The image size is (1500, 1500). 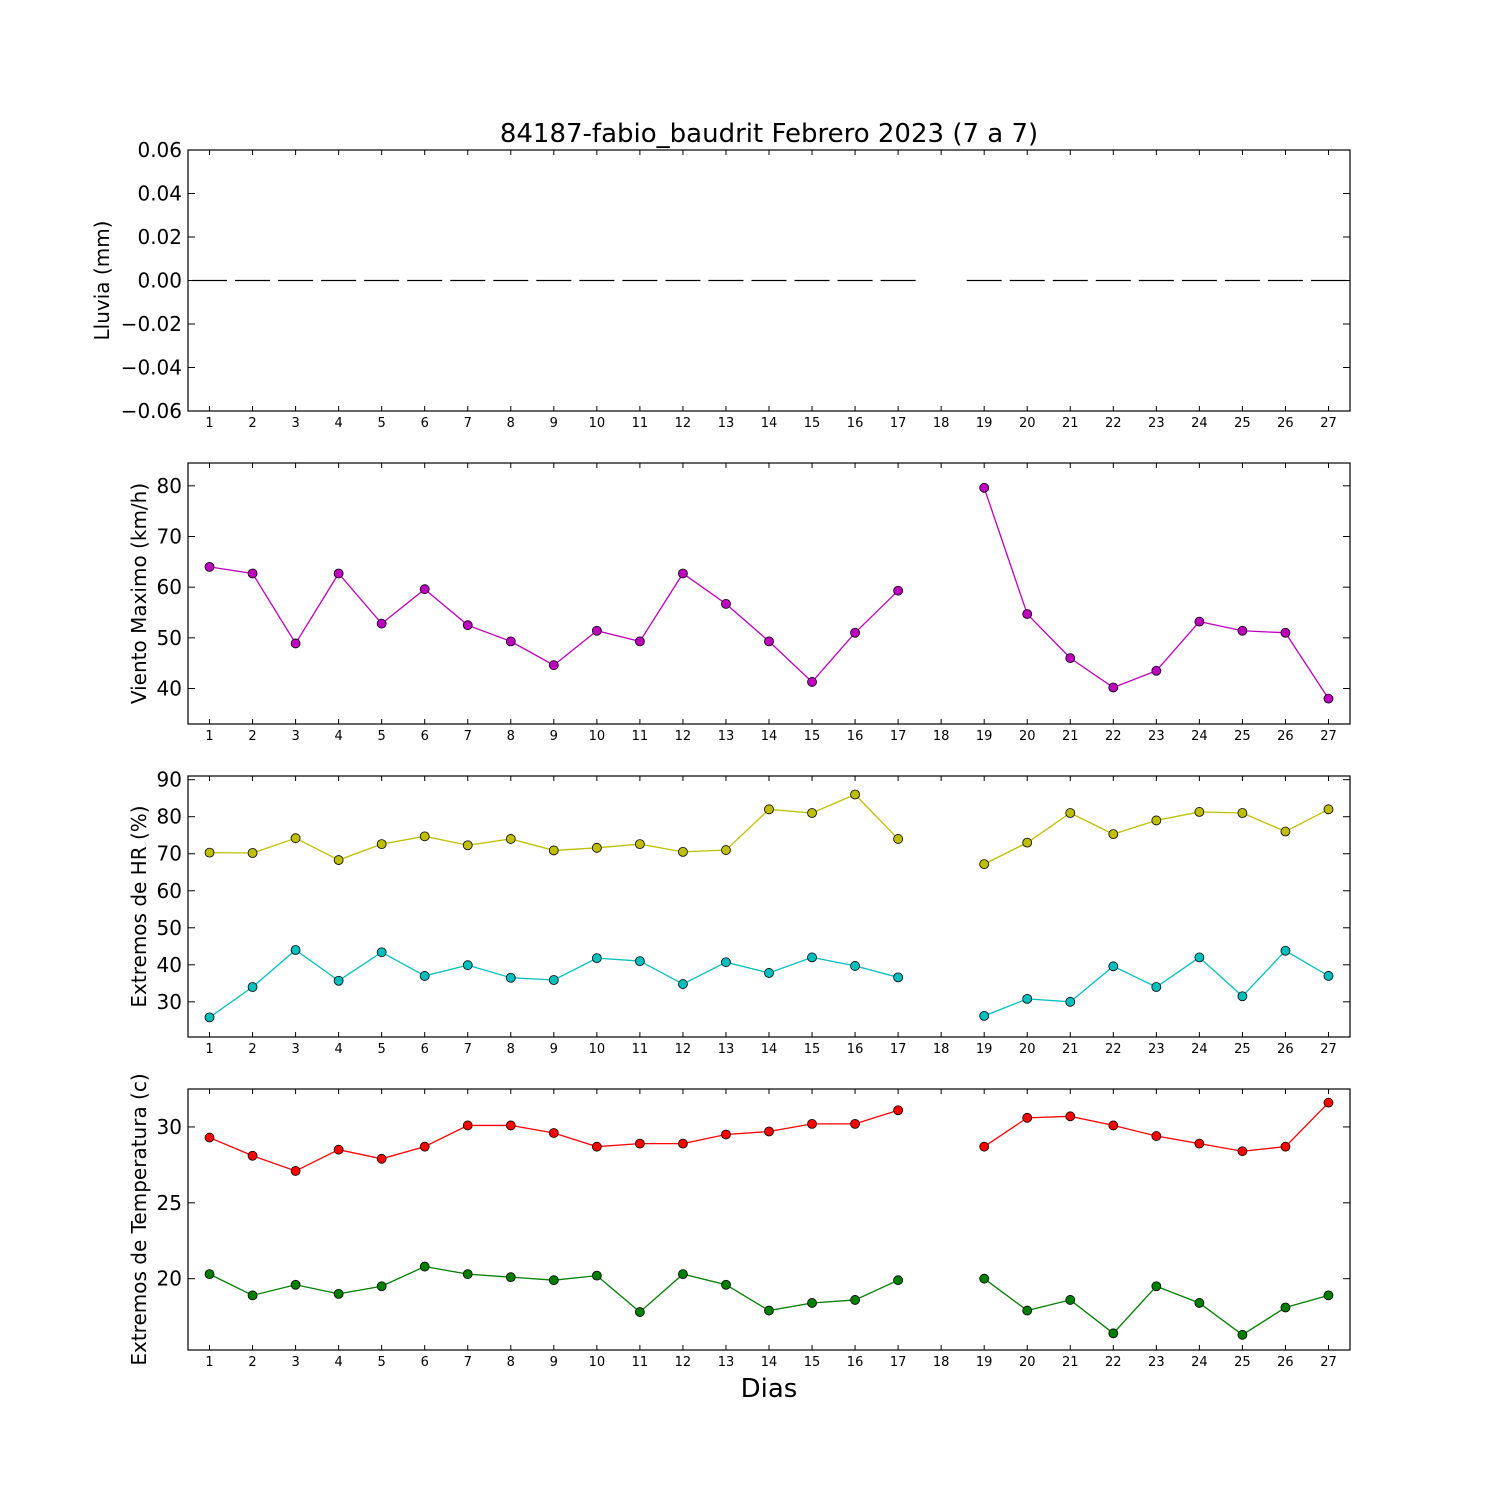 I want to click on x-tick-label: 2, so click(x=252, y=736).